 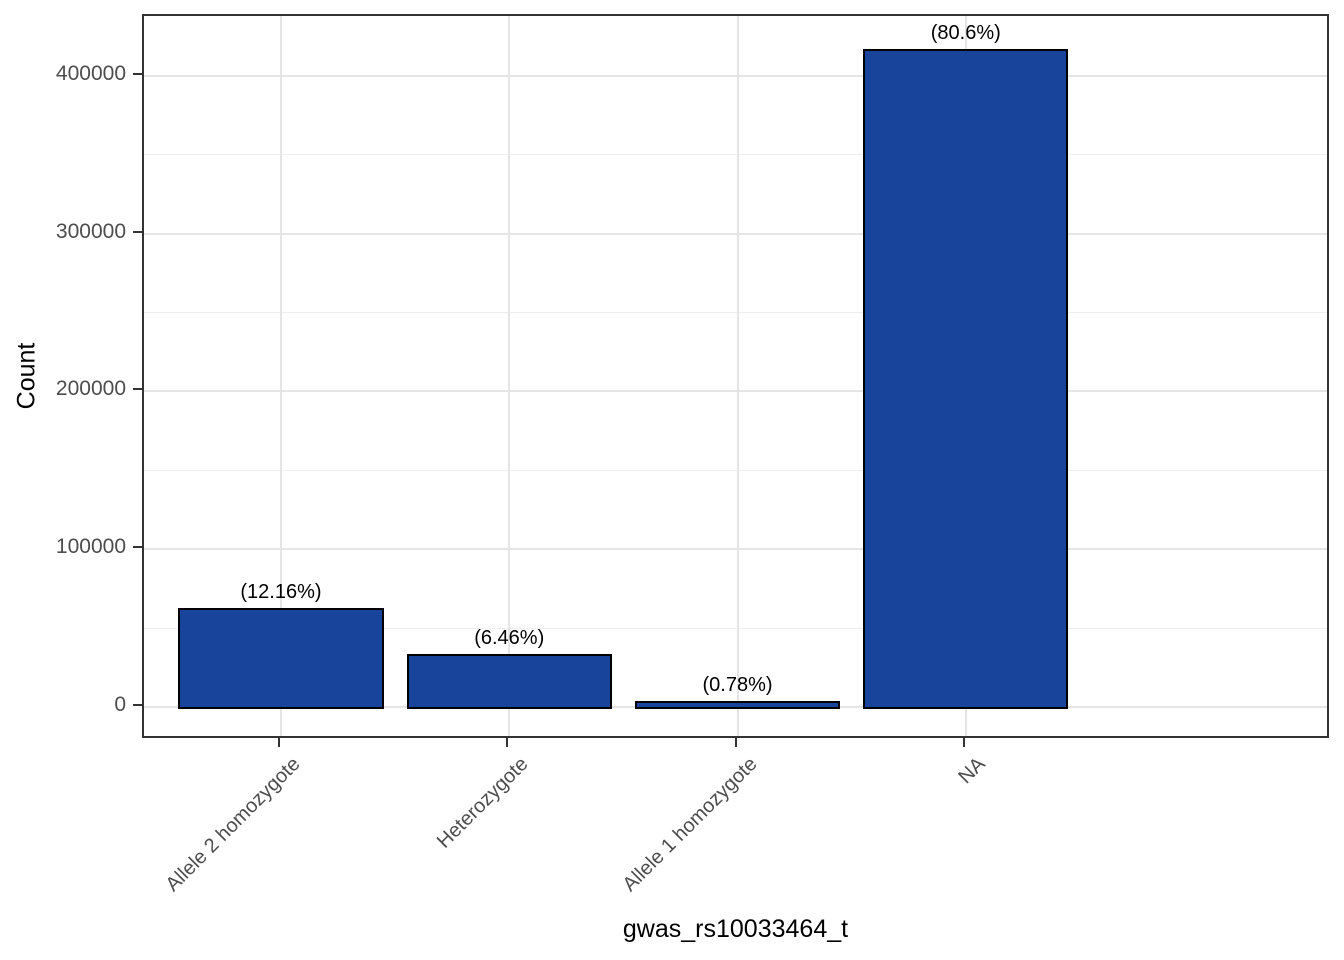 I want to click on bar-allele-1-homozygote, so click(x=737, y=705).